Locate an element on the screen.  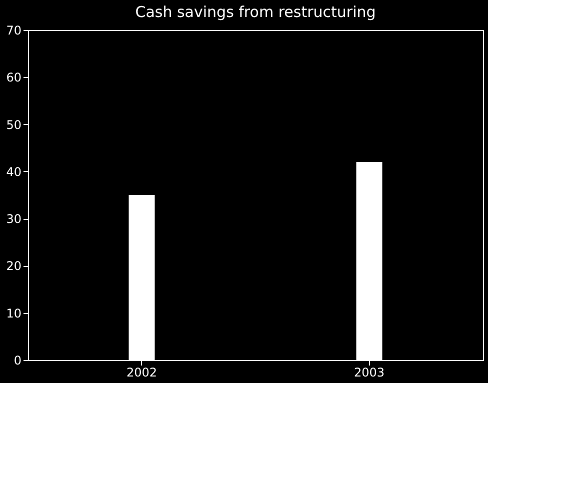
y-tick-label: 0 is located at coordinates (18, 361).